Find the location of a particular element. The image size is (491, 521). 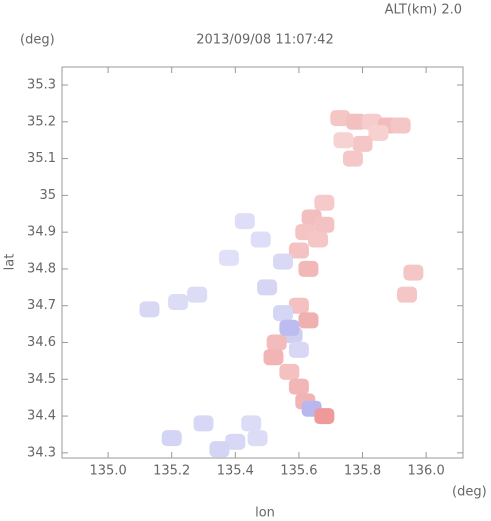

y-tick-label: 35.1 is located at coordinates (41, 158).